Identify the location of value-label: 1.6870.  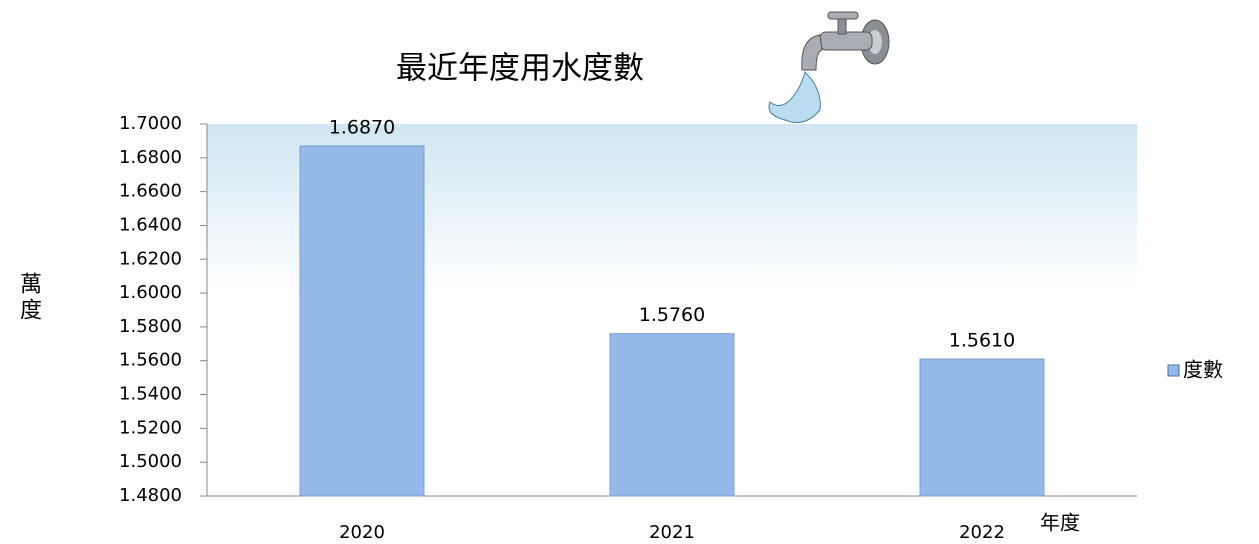
(362, 127).